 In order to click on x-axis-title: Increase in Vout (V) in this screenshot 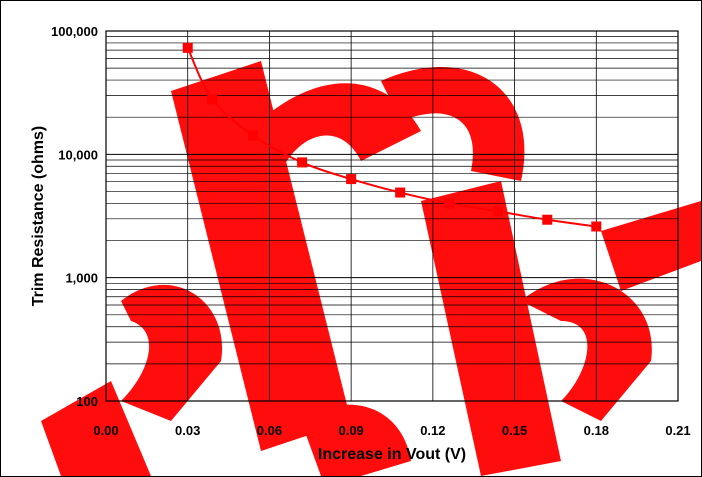, I will do `click(392, 454)`.